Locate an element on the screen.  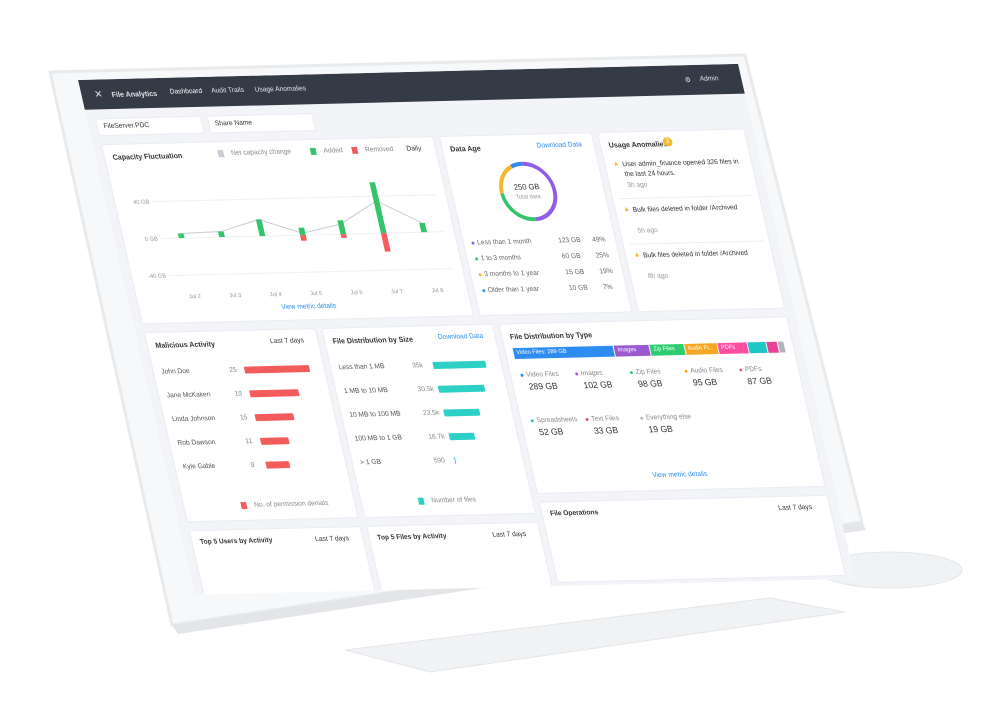
donut-segment is located at coordinates (528, 191).